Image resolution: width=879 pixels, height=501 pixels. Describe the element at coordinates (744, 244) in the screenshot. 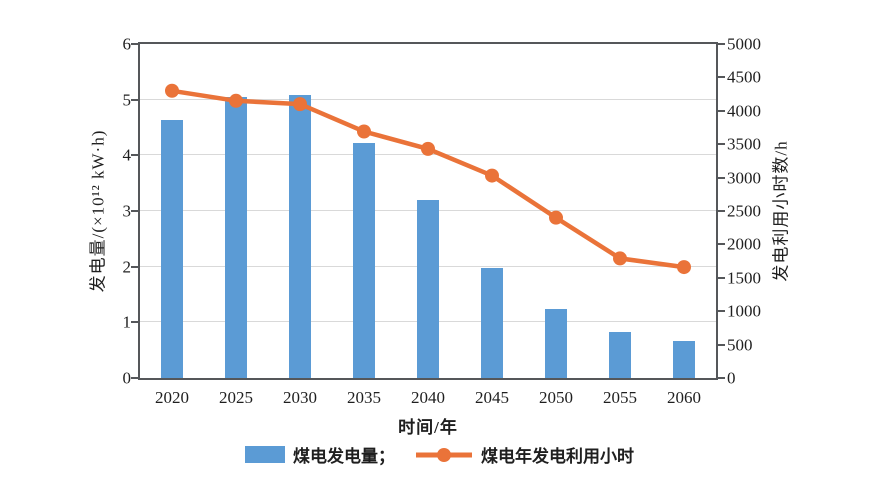

I see `right-tick-2000: 2000` at that location.